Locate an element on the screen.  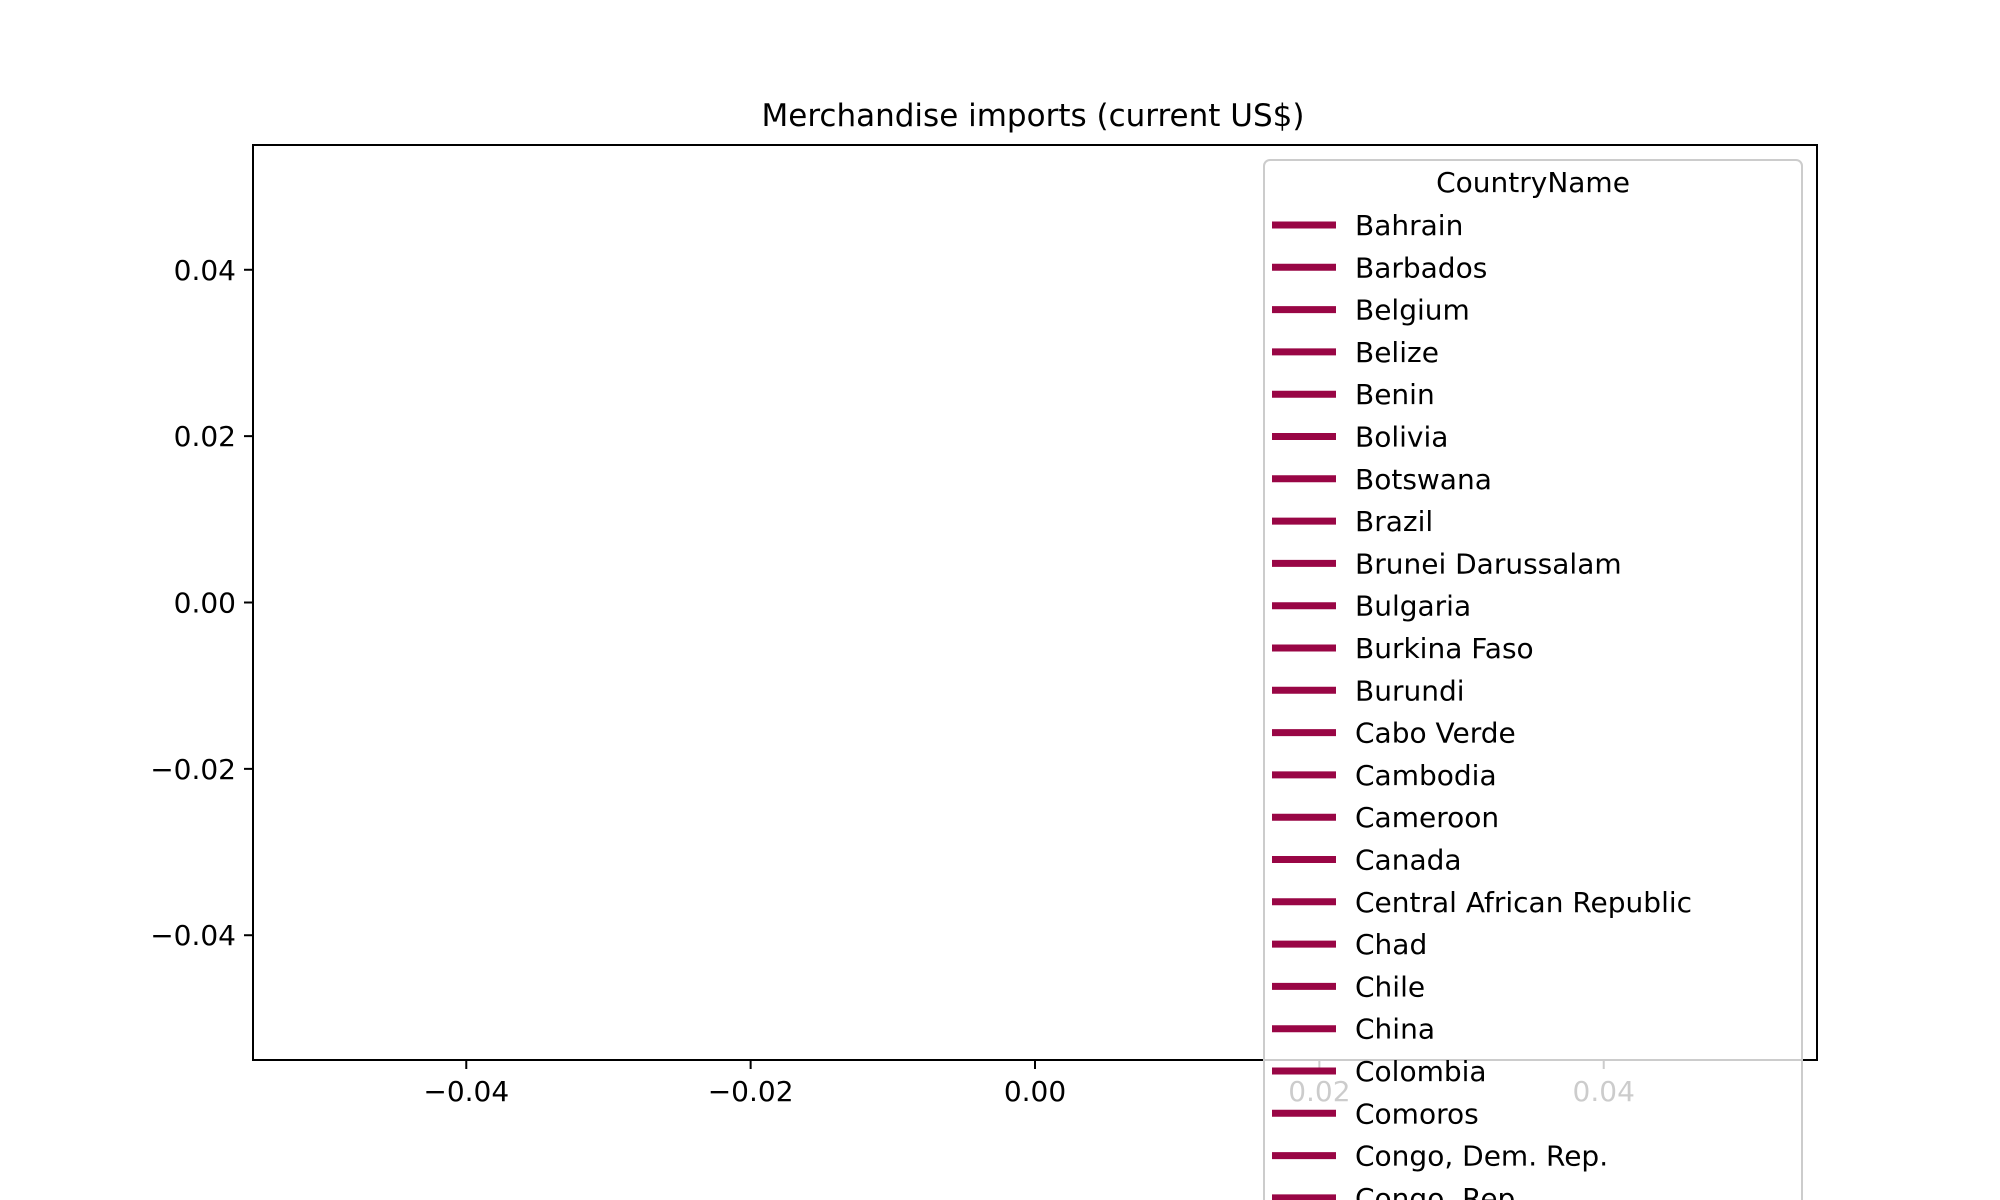
legend-label: Congo, Dem. Rep. is located at coordinates (1481, 1156).